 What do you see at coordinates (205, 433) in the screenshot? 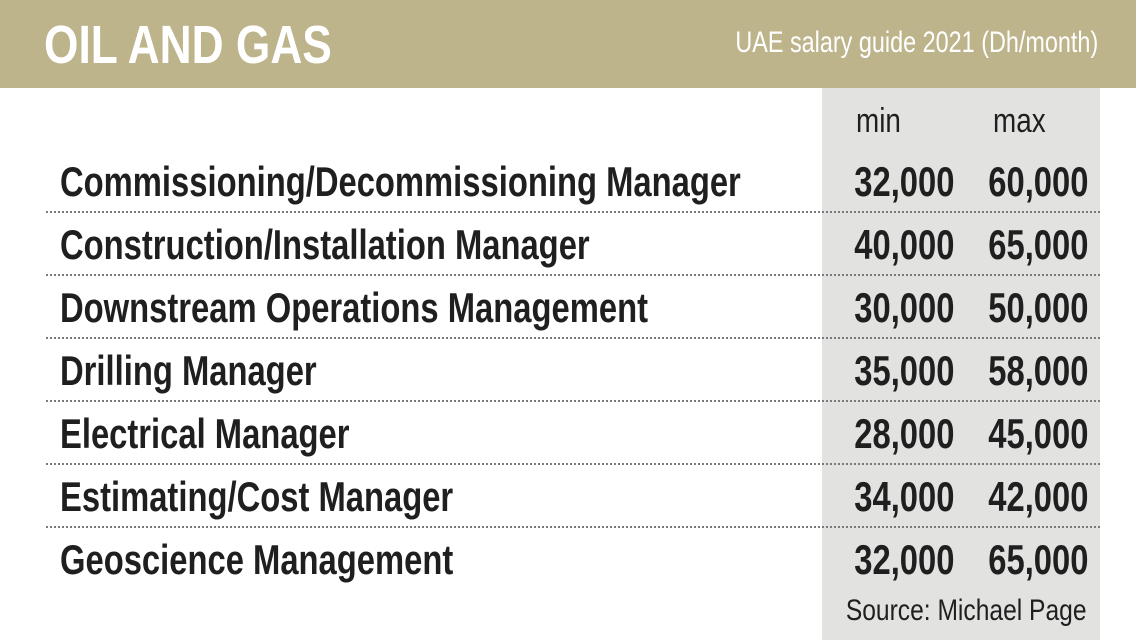
I see `row-label: Electrical Manager` at bounding box center [205, 433].